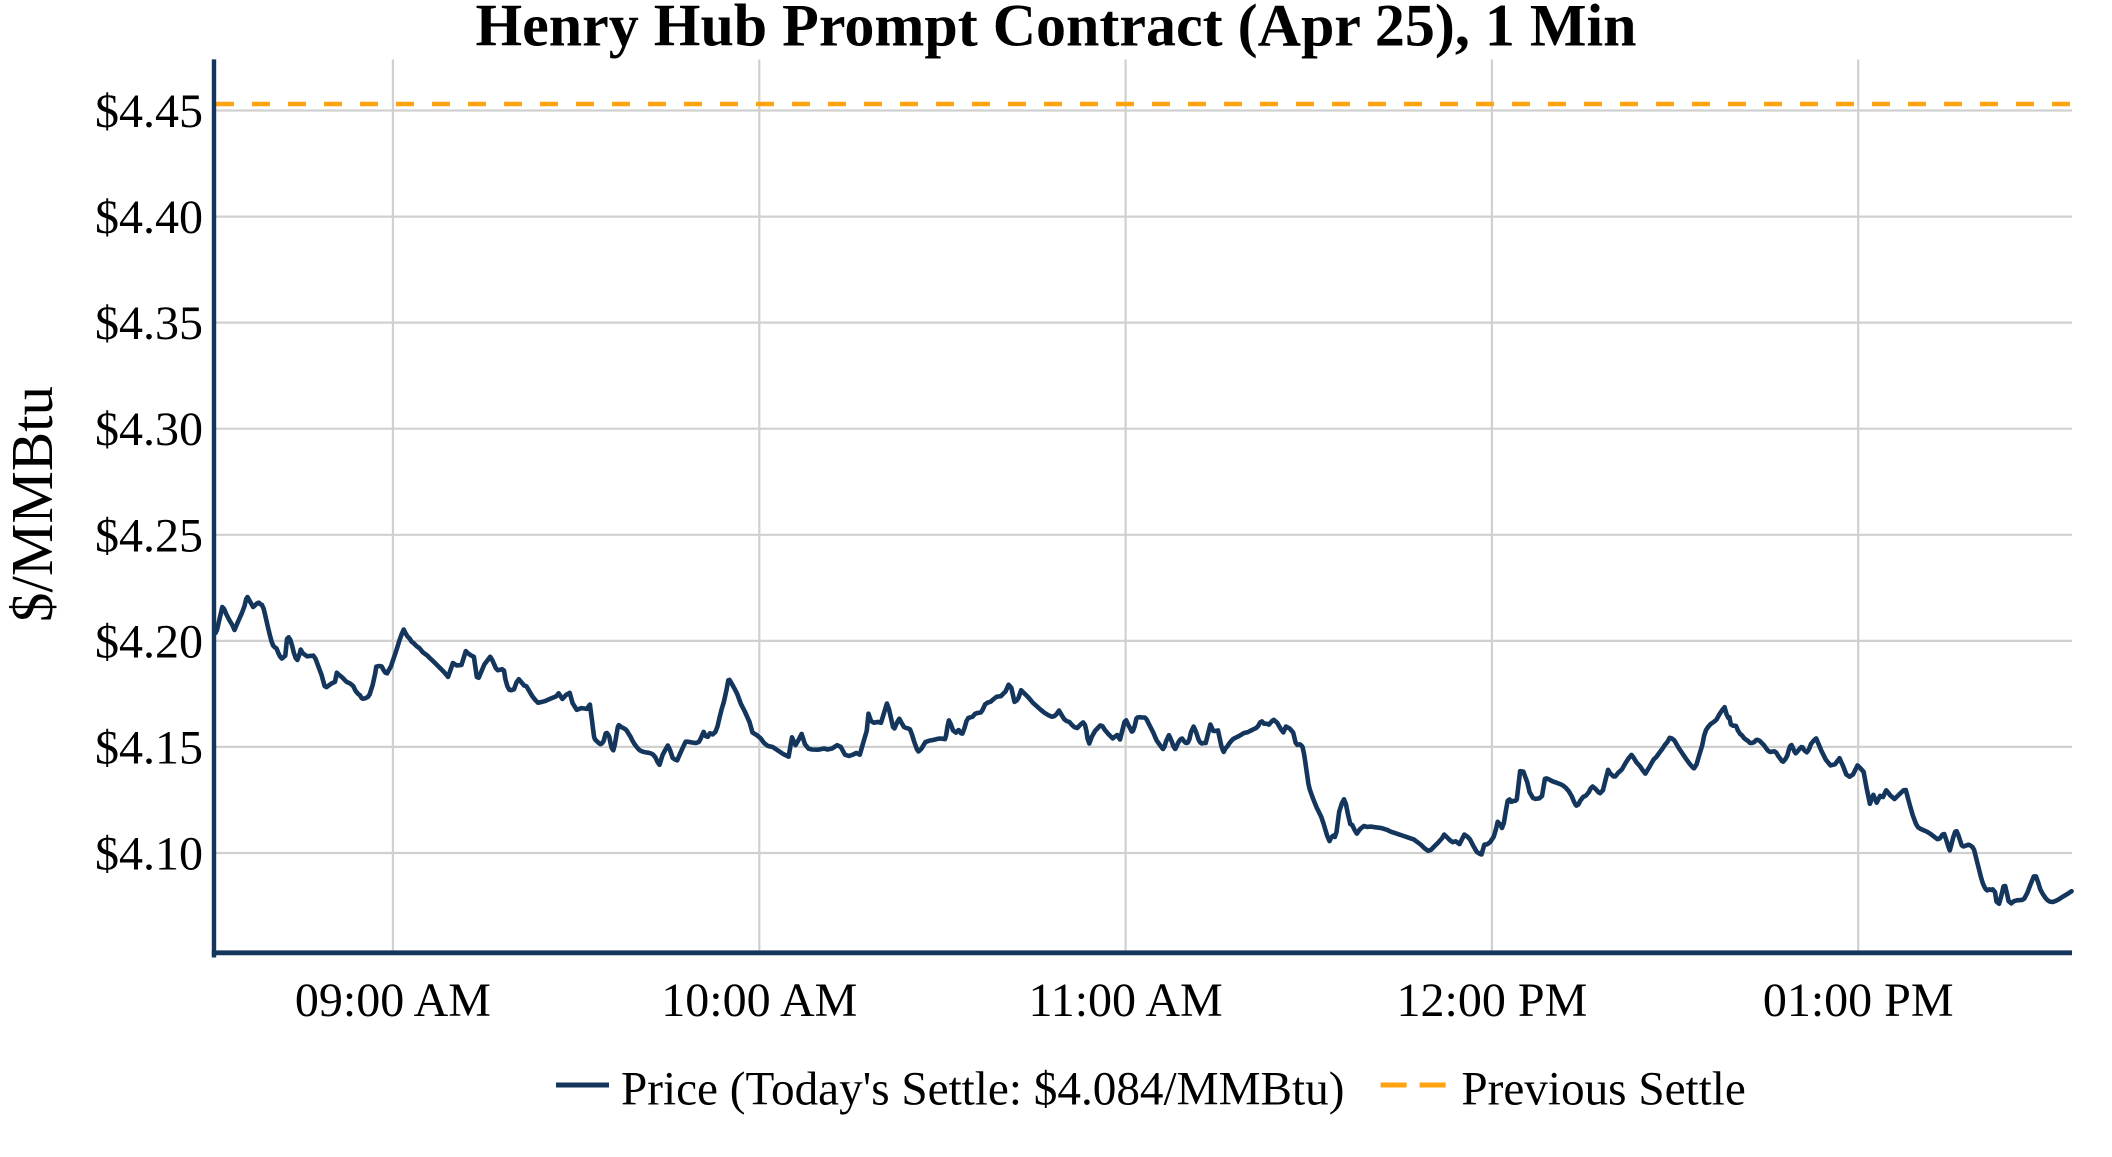 The height and width of the screenshot is (1157, 2112). I want to click on svg-text: 10:00 AM, so click(759, 1000).